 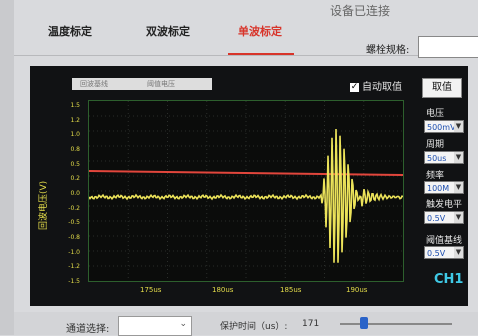 What do you see at coordinates (291, 290) in the screenshot?
I see `x-tick-label: 185us` at bounding box center [291, 290].